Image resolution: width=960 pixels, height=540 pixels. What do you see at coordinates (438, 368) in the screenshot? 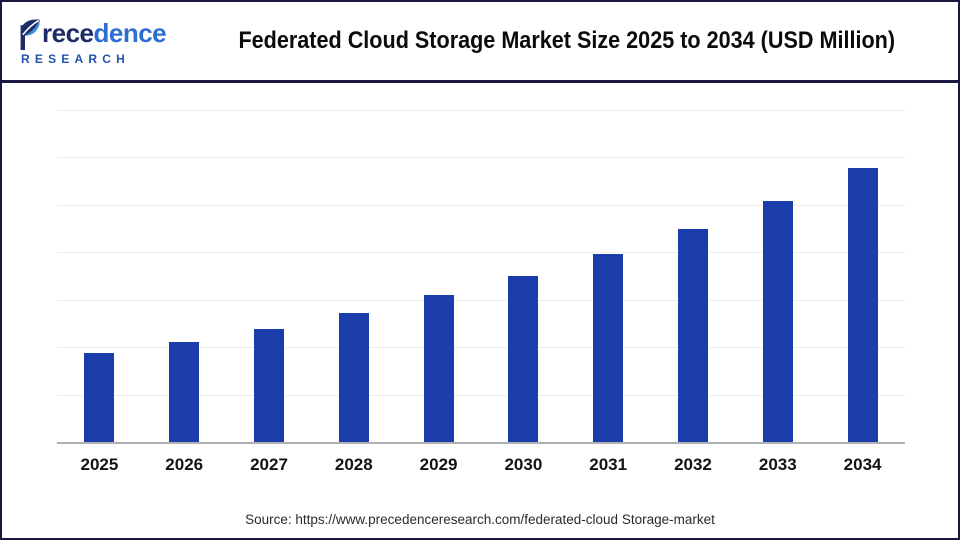
I see `bar-2029` at bounding box center [438, 368].